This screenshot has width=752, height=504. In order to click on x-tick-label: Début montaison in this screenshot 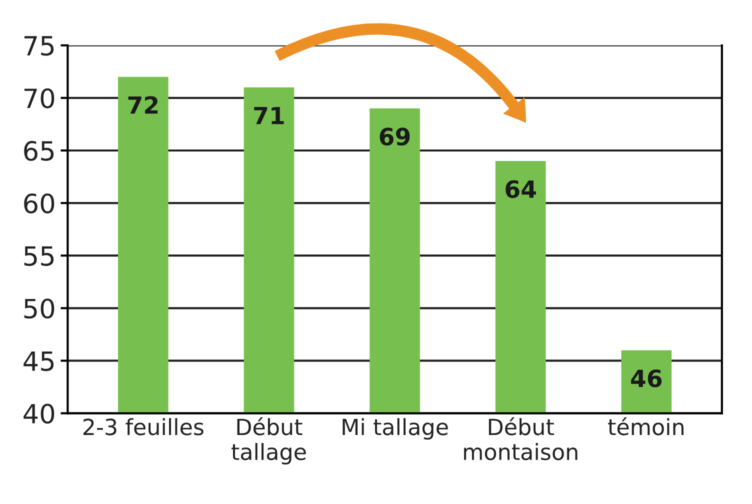, I will do `click(521, 438)`.